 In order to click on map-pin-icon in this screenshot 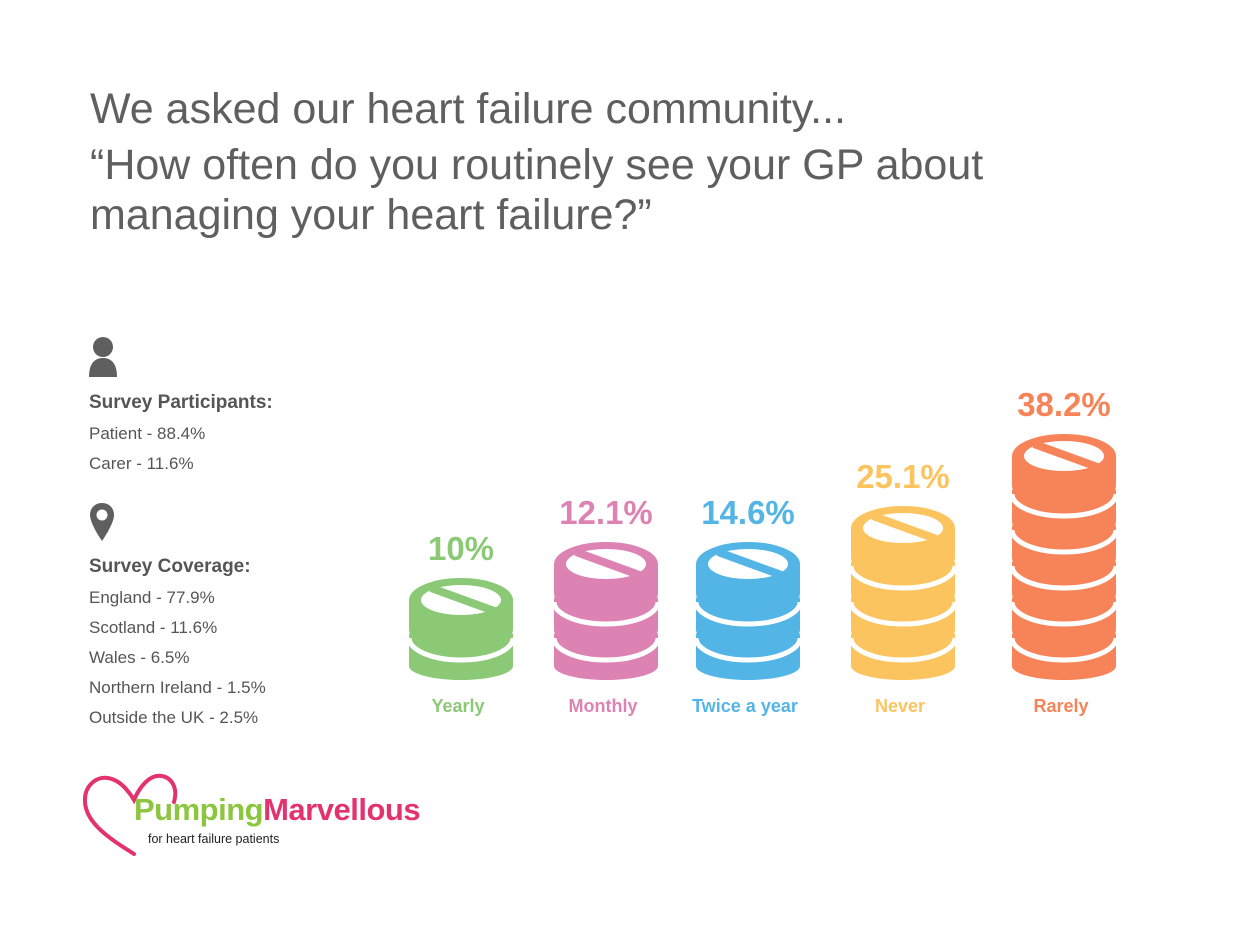, I will do `click(102, 522)`.